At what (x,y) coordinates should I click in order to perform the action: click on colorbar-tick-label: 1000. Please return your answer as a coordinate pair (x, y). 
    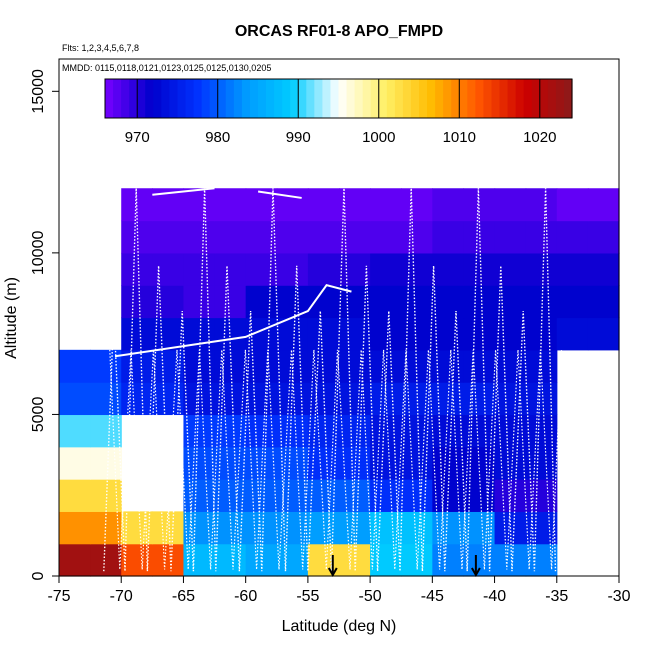
    Looking at the image, I should click on (378, 137).